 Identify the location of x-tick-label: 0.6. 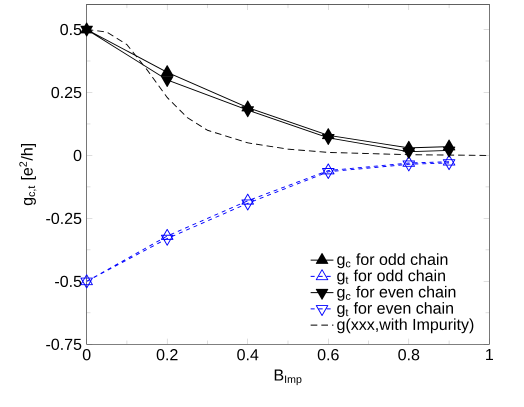
(328, 354).